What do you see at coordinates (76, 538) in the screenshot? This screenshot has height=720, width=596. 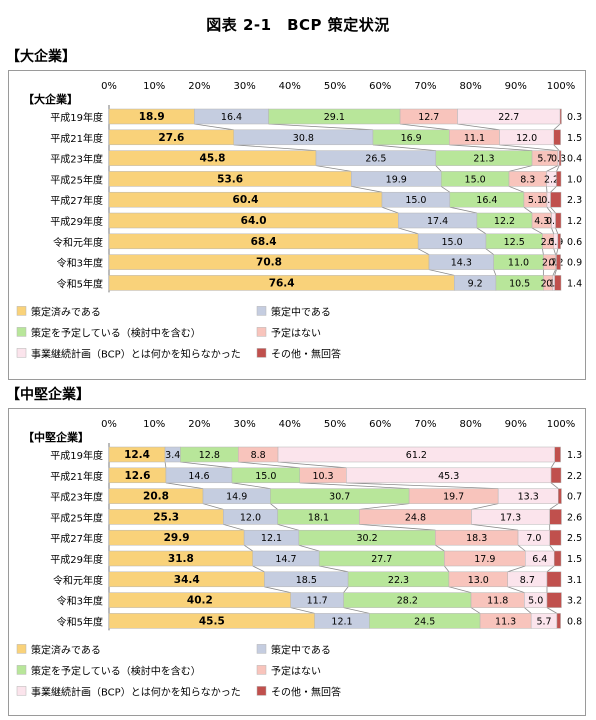 I see `category-label: 平成27年度` at bounding box center [76, 538].